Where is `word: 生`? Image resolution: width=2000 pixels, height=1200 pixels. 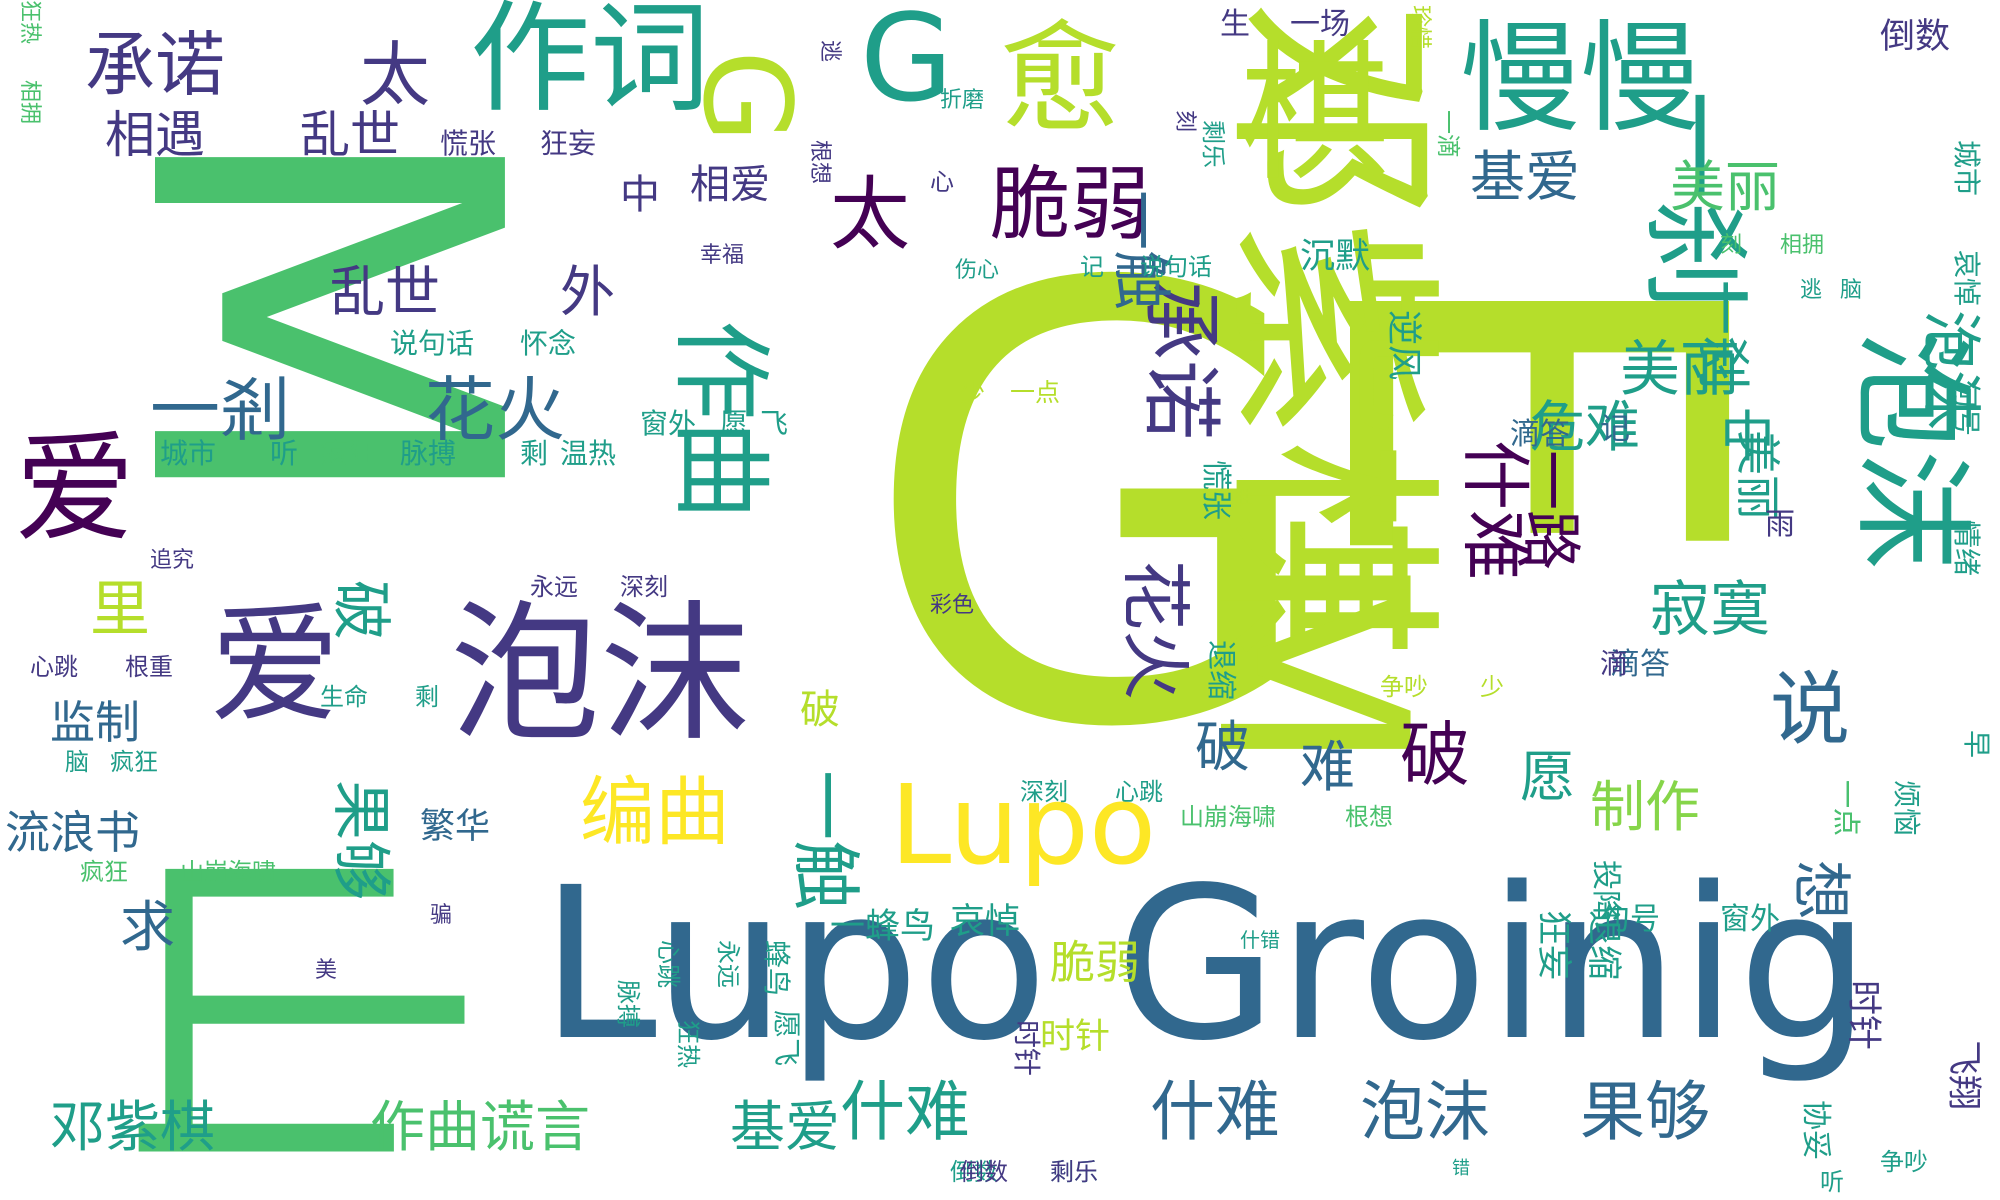 word: 生 is located at coordinates (1235, 24).